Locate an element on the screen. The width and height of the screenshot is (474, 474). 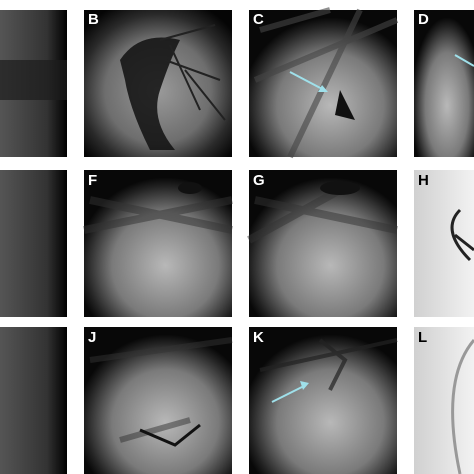
panel-label: L is located at coordinates (422, 337).